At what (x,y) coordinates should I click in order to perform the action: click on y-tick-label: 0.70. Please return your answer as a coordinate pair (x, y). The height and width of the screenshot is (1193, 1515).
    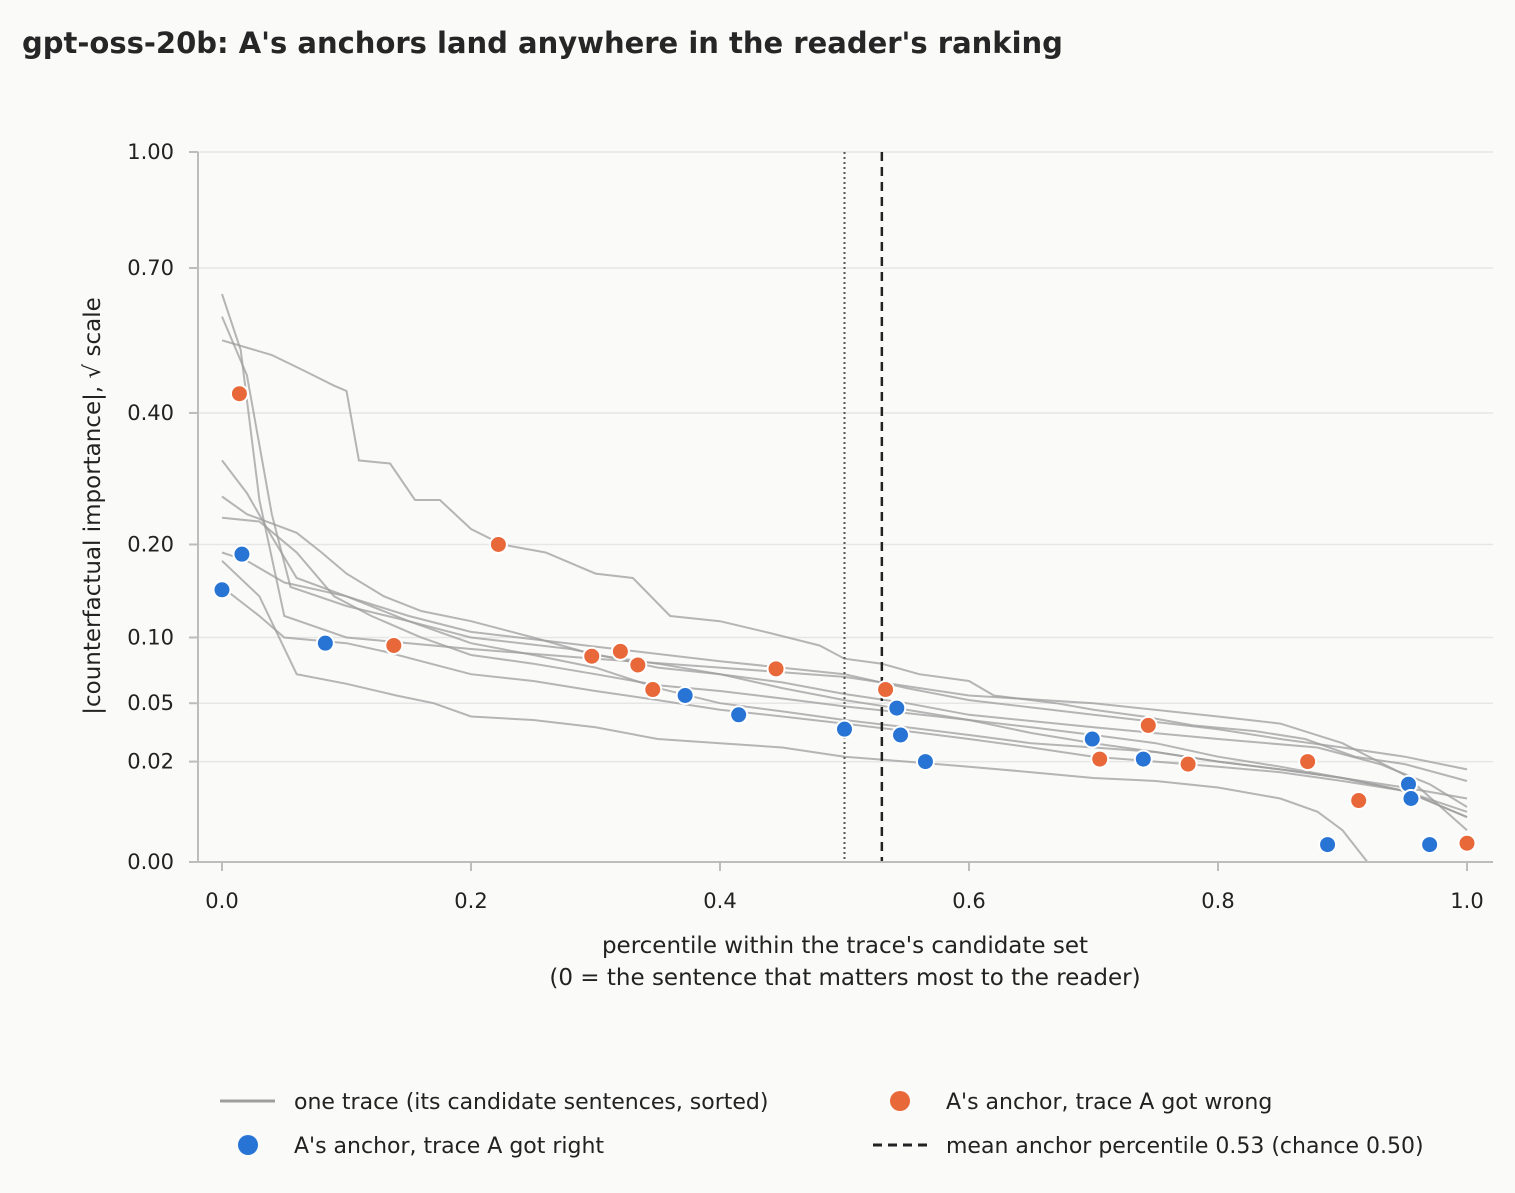
    Looking at the image, I should click on (150, 268).